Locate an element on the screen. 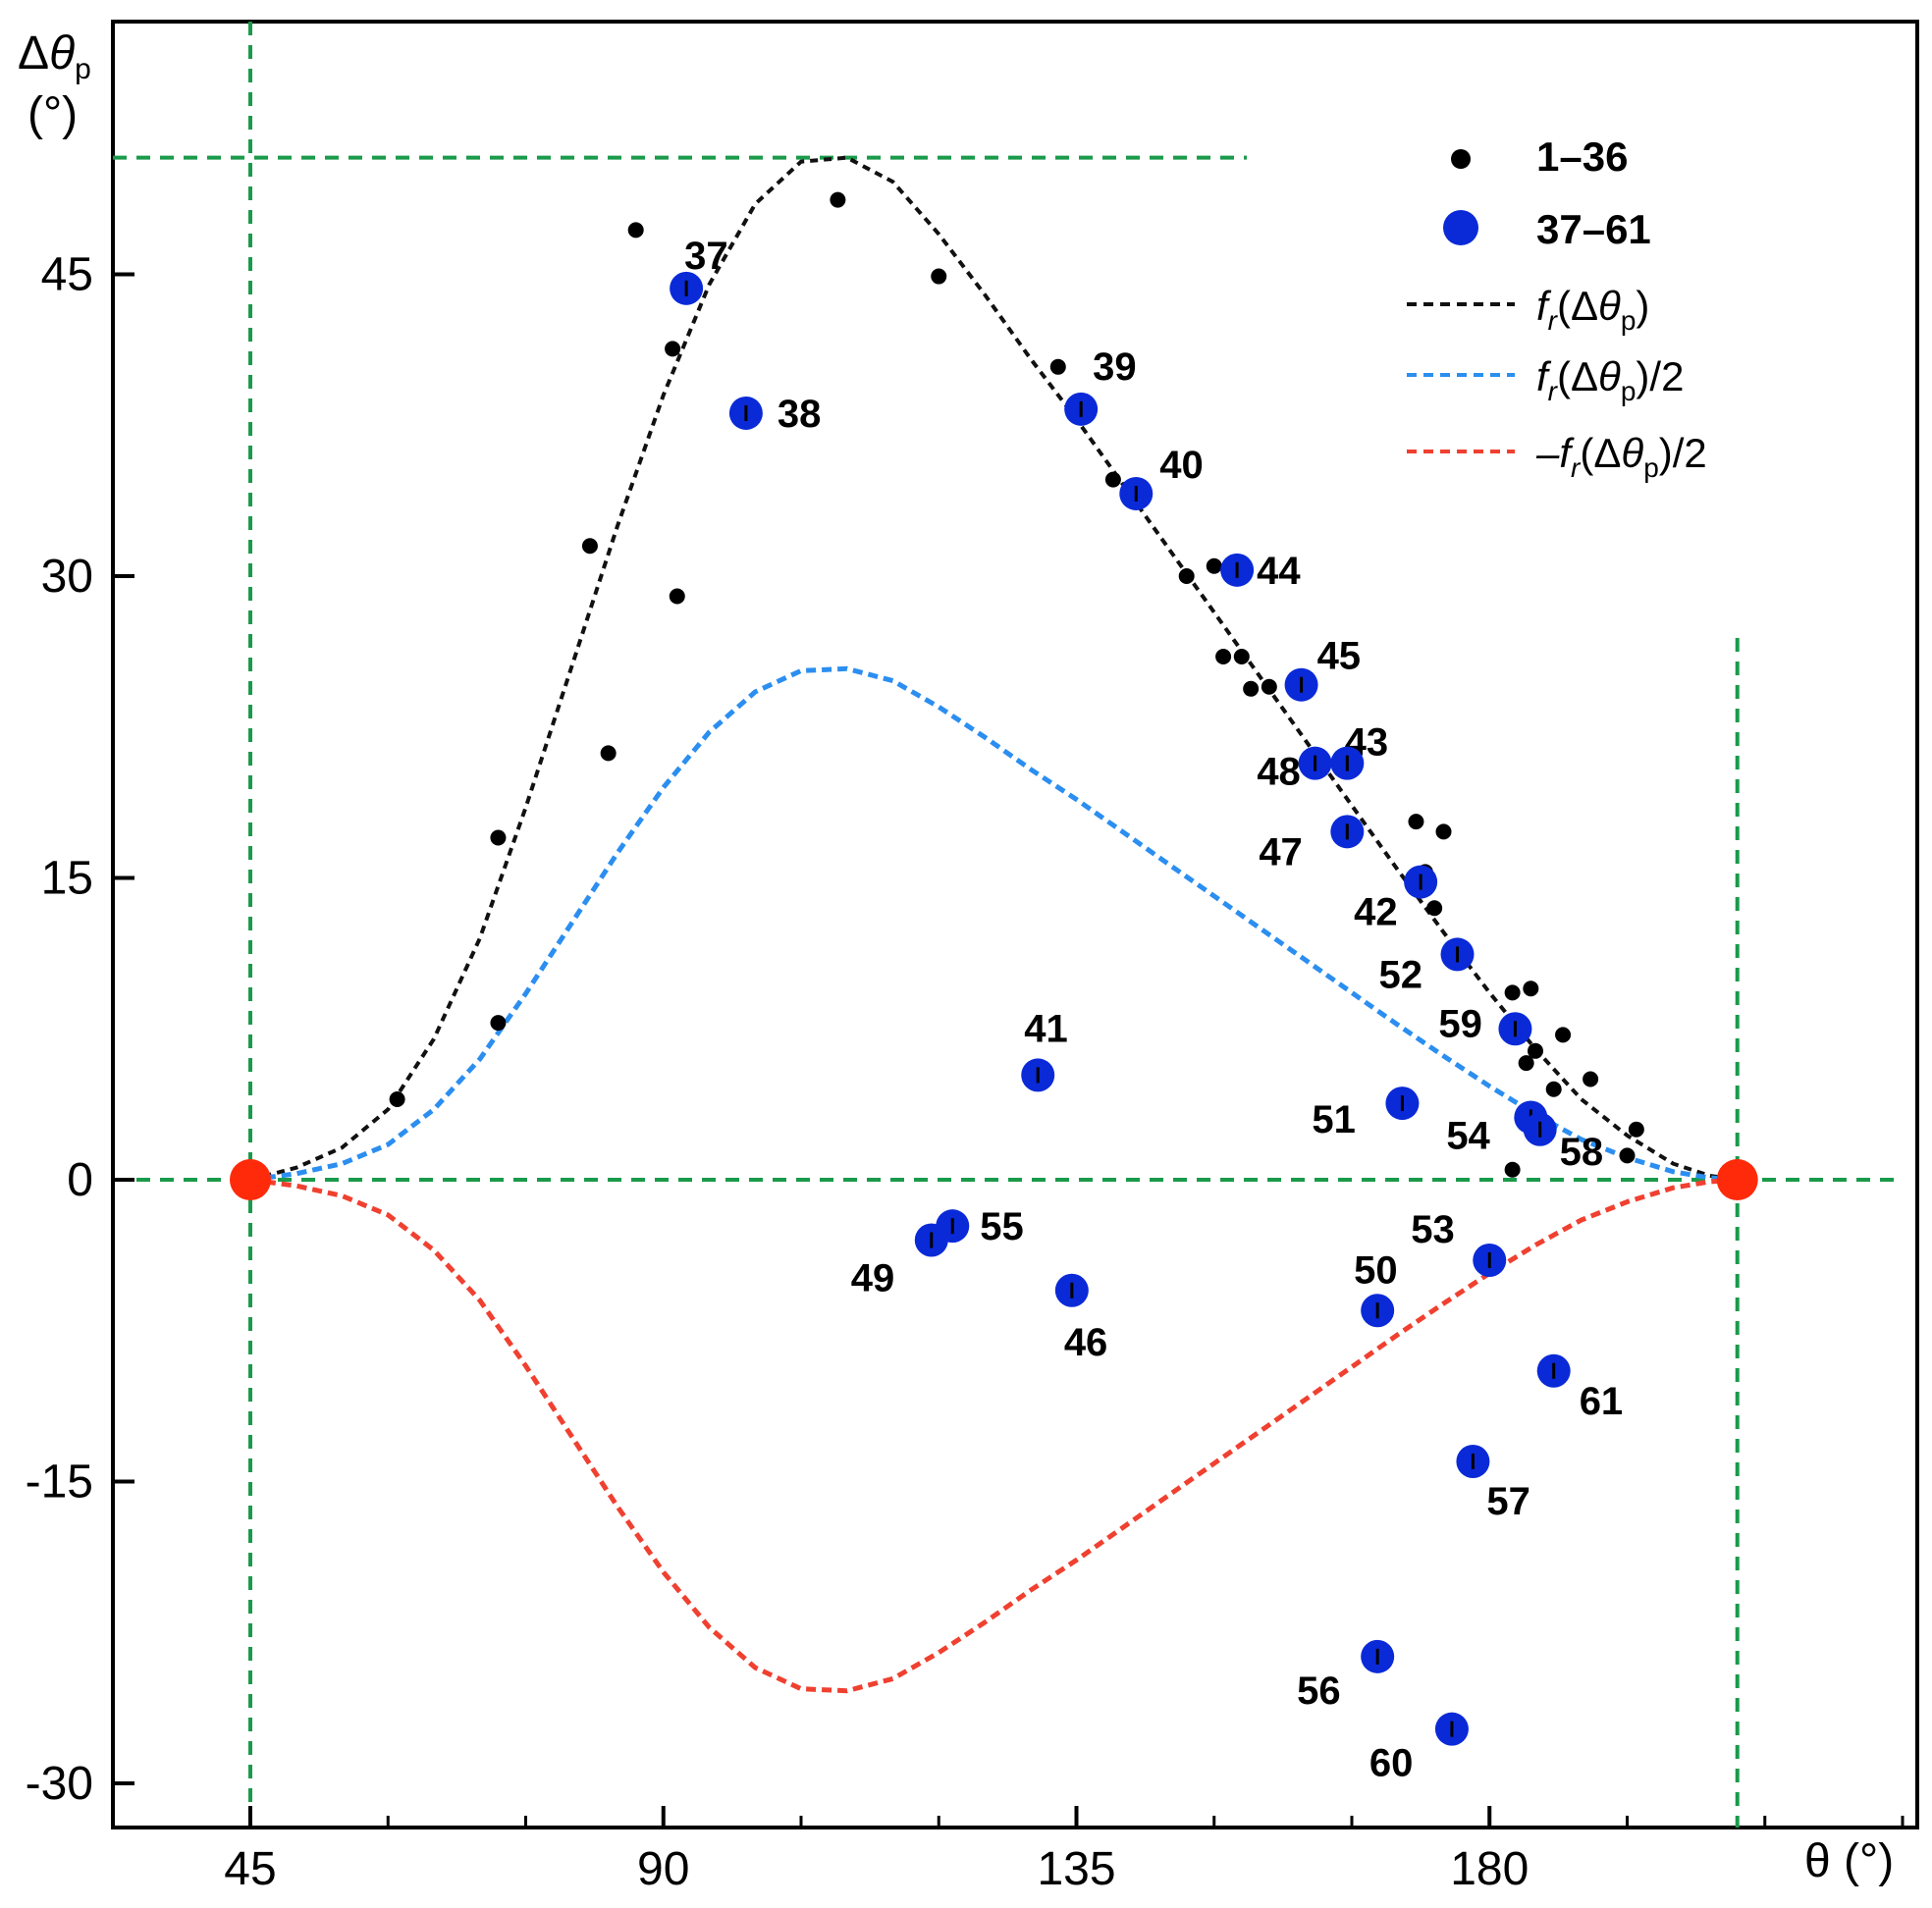 The image size is (1932, 1908). data-label: 44 is located at coordinates (1279, 571).